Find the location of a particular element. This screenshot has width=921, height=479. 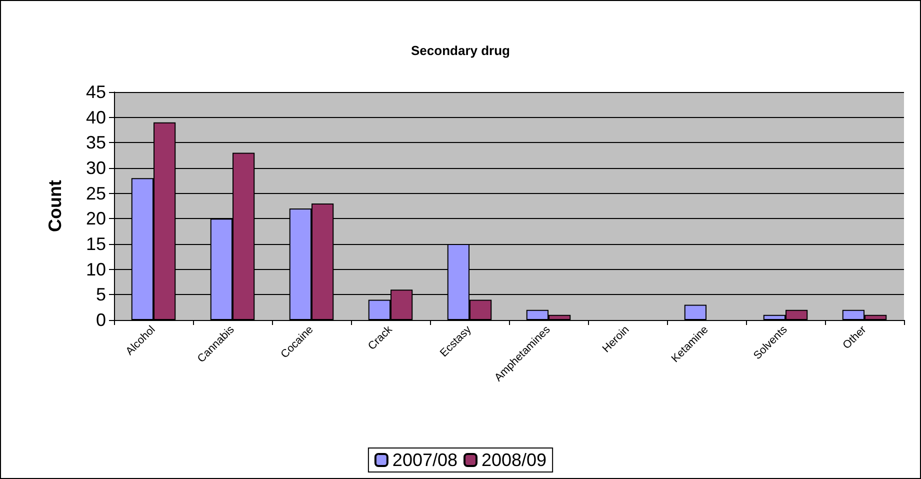

bar is located at coordinates (695, 312).